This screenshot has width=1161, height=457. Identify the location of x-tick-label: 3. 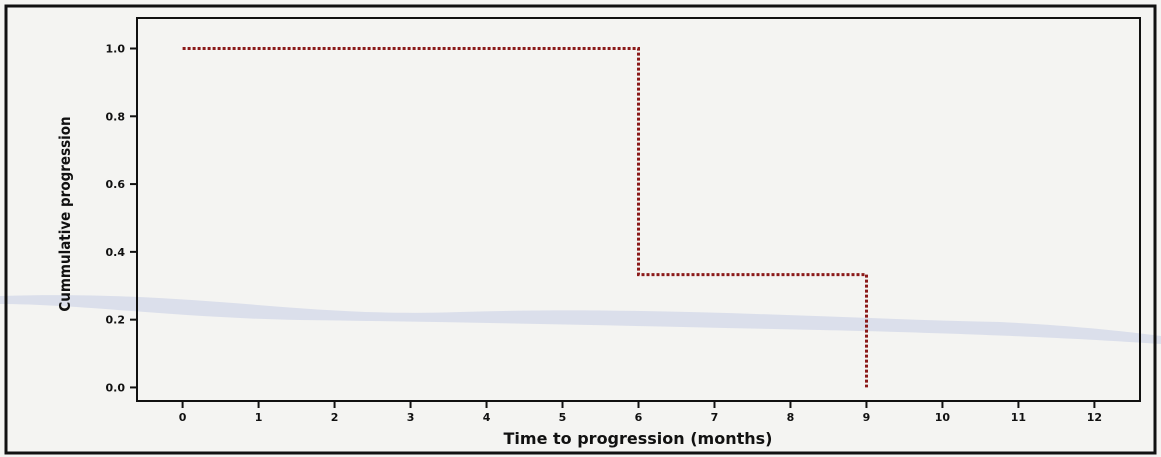
(411, 417).